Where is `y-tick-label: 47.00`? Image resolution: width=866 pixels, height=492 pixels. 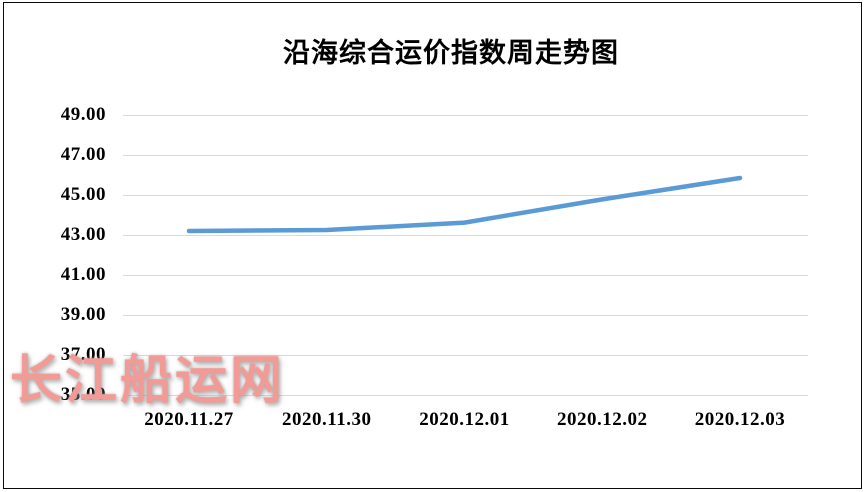
y-tick-label: 47.00 is located at coordinates (83, 154).